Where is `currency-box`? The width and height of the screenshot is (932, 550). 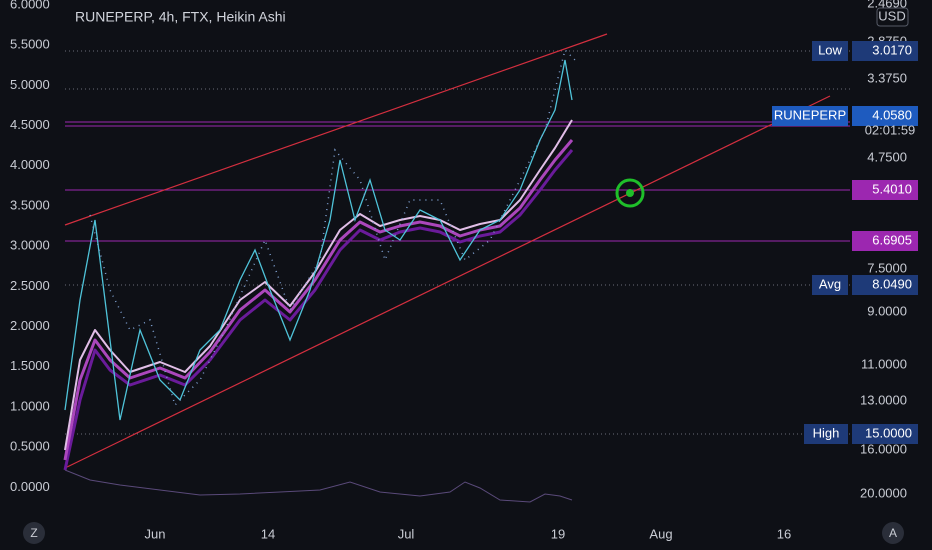 currency-box is located at coordinates (892, 17).